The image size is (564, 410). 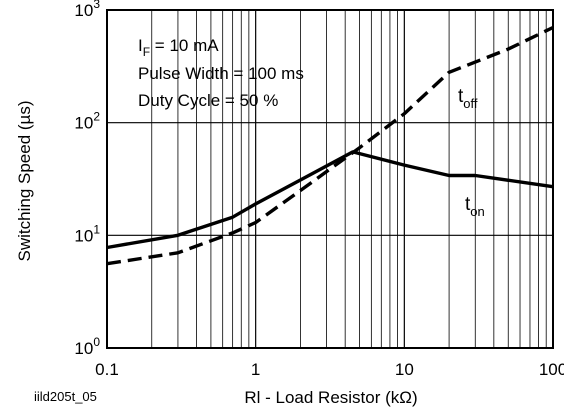 I want to click on condition-duty-cycle: Duty Cycle = 50 %, so click(x=208, y=100).